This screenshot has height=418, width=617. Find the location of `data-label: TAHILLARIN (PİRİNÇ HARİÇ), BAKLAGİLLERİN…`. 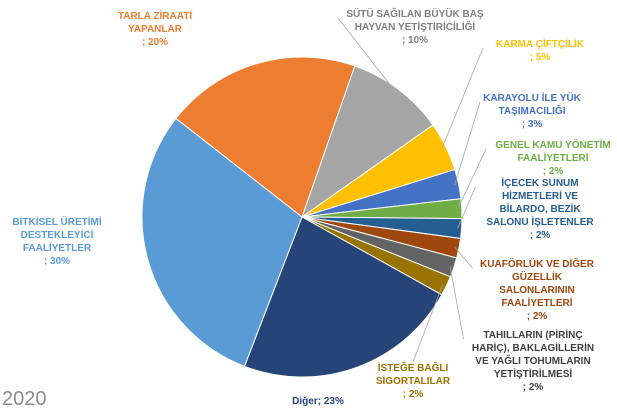

data-label: TAHILLARIN (PİRİNÇ HARİÇ), BAKLAGİLLERİN… is located at coordinates (533, 361).